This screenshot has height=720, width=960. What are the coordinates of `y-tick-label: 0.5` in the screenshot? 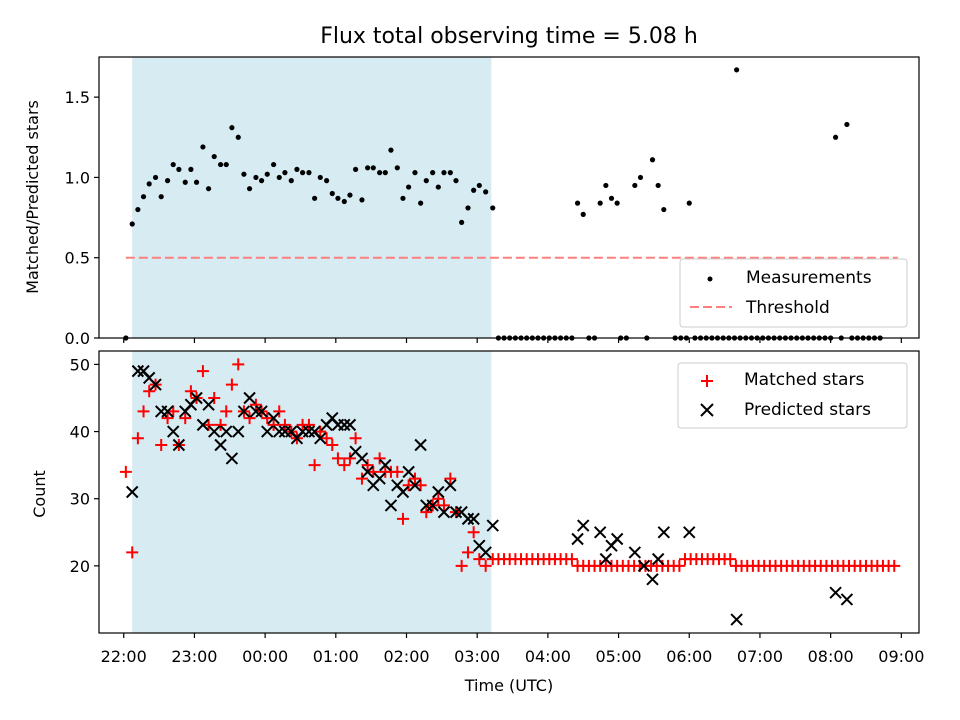 It's located at (77, 258).